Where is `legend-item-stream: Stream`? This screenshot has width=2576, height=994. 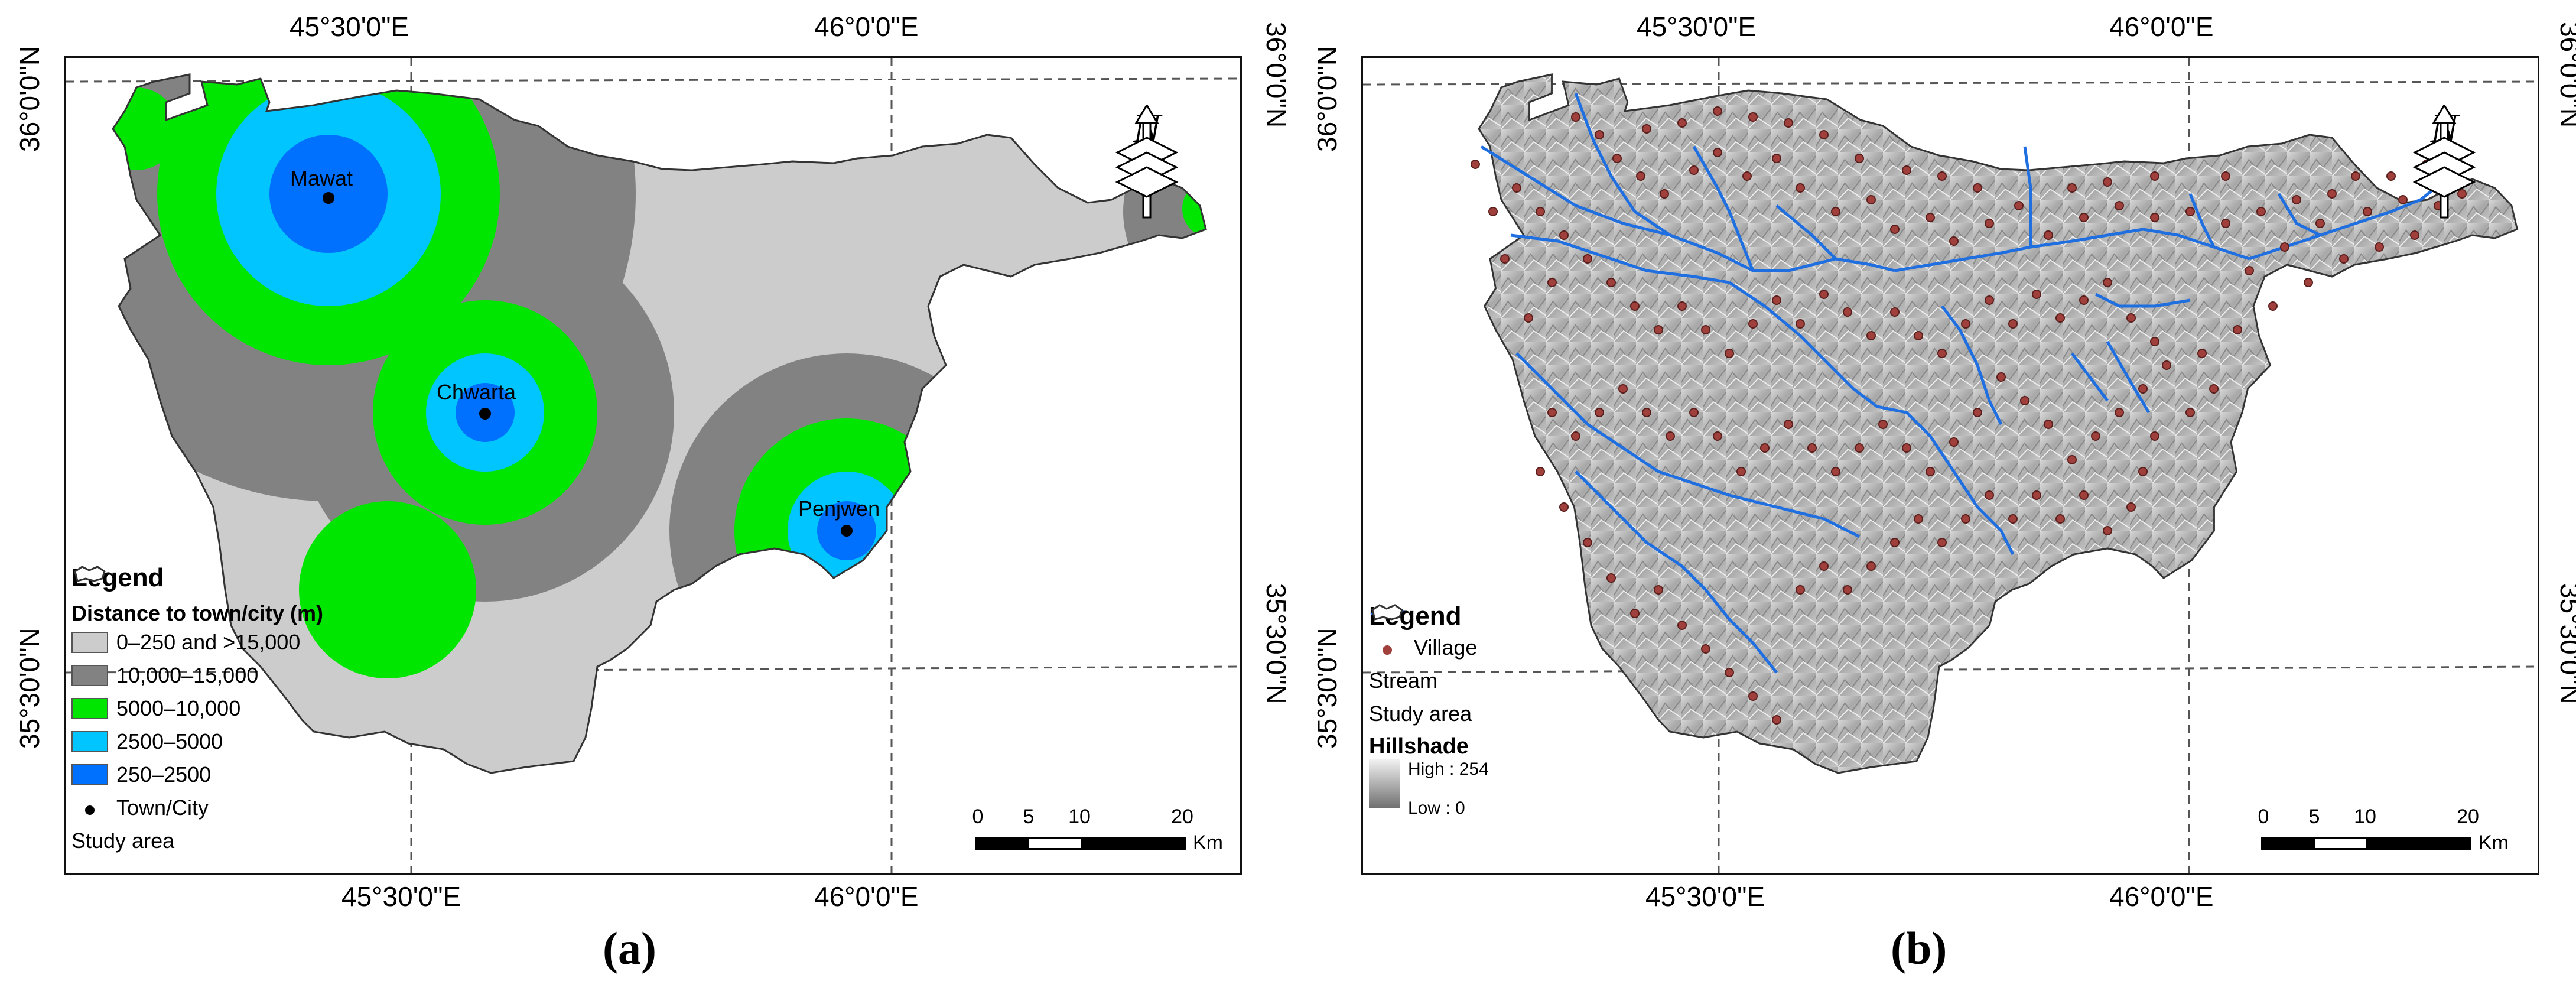
legend-item-stream: Stream is located at coordinates (1429, 652).